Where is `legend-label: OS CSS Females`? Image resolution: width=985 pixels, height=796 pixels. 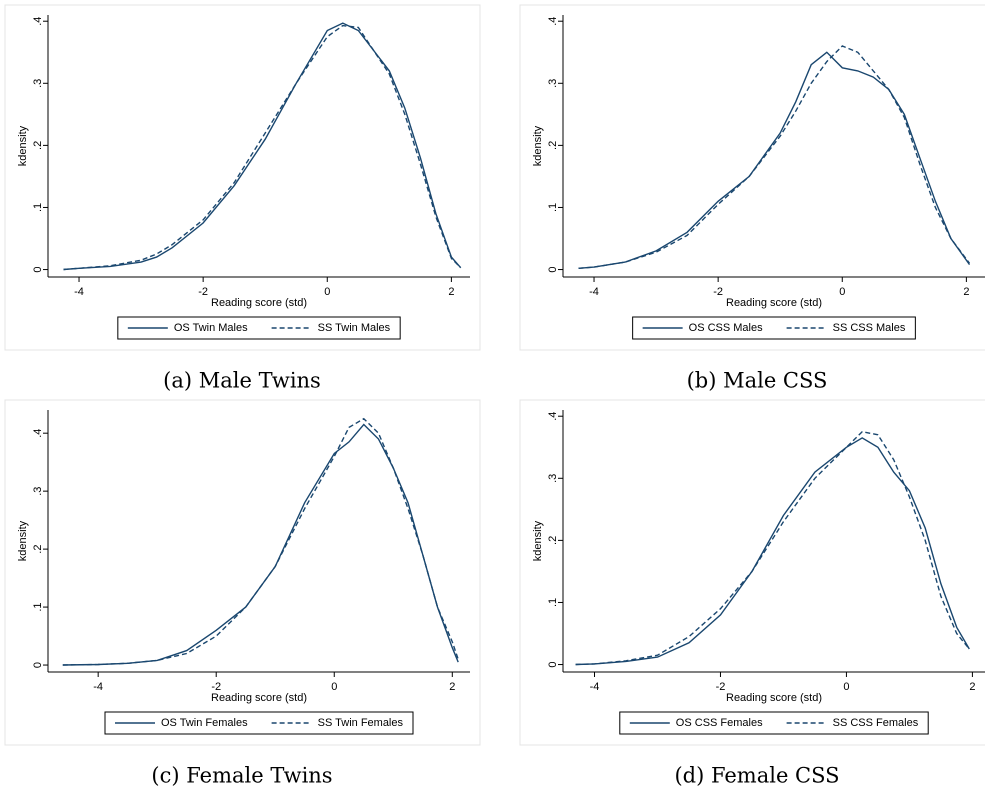 legend-label: OS CSS Females is located at coordinates (719, 723).